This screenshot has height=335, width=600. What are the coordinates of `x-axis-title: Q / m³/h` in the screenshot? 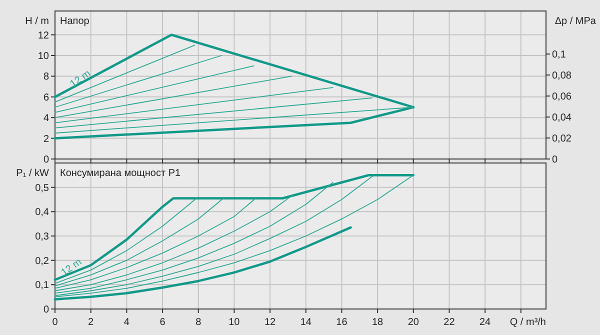 It's located at (528, 322).